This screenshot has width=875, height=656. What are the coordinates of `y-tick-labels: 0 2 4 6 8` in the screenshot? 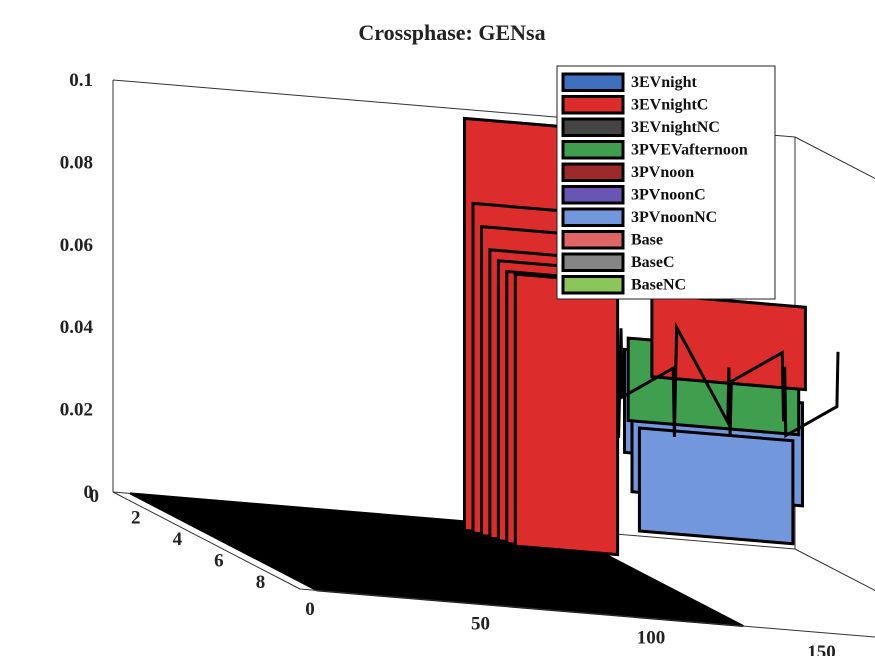 It's located at (178, 539).